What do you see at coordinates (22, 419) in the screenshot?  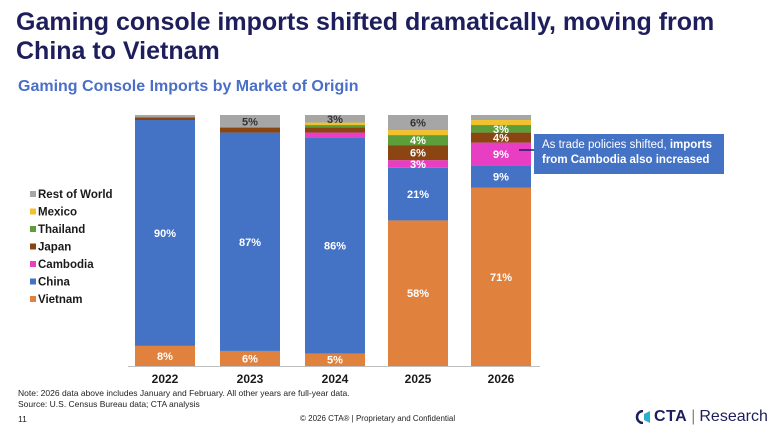 I see `page-number: 11` at bounding box center [22, 419].